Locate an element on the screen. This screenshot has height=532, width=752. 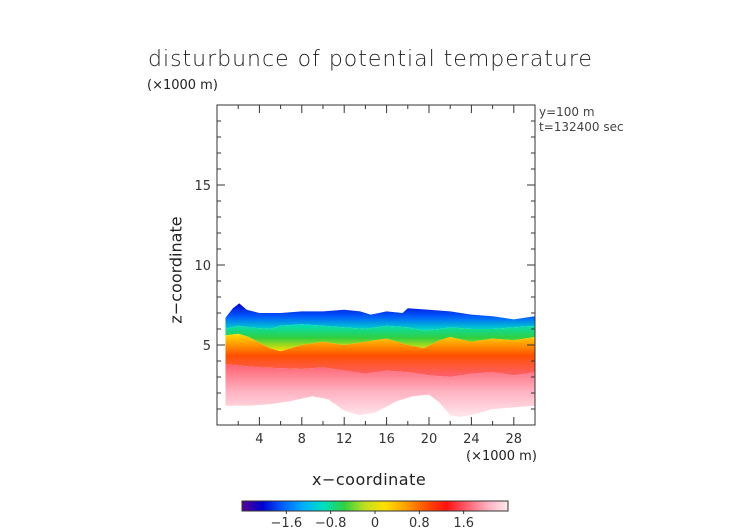
y-tick-label: 10 is located at coordinates (202, 266).